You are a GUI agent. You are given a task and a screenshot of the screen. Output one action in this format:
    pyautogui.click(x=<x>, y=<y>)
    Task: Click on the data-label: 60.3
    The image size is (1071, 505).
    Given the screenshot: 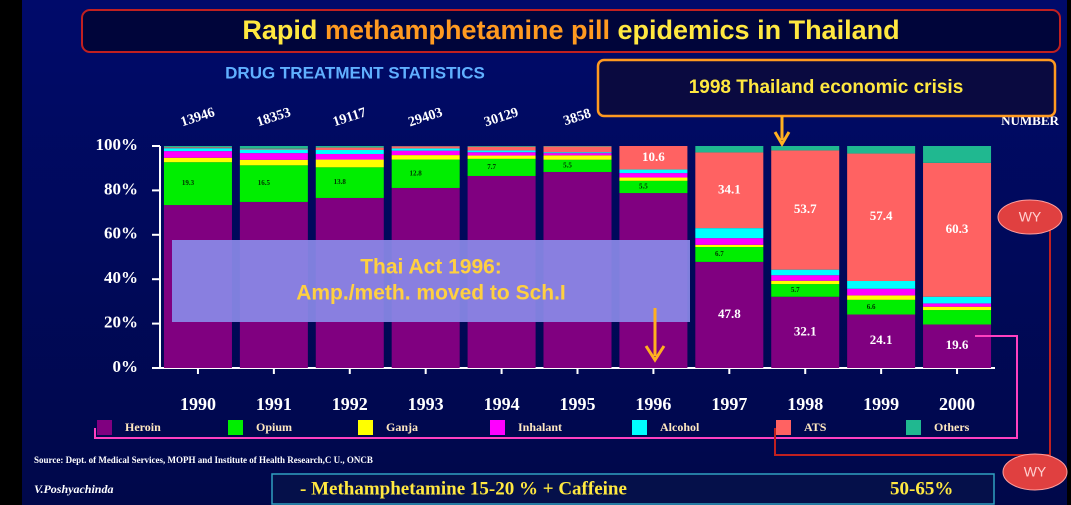 What is the action you would take?
    pyautogui.click(x=957, y=228)
    